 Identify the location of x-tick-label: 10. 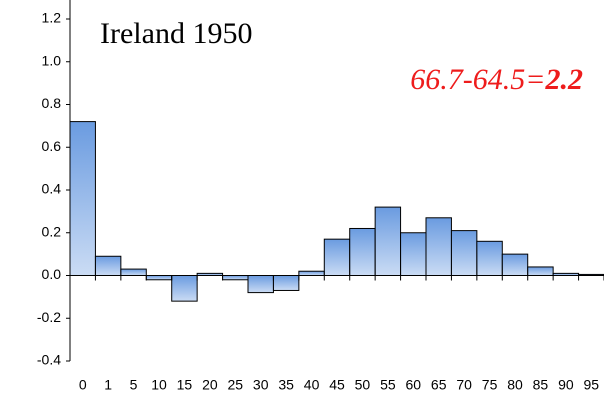
(159, 385).